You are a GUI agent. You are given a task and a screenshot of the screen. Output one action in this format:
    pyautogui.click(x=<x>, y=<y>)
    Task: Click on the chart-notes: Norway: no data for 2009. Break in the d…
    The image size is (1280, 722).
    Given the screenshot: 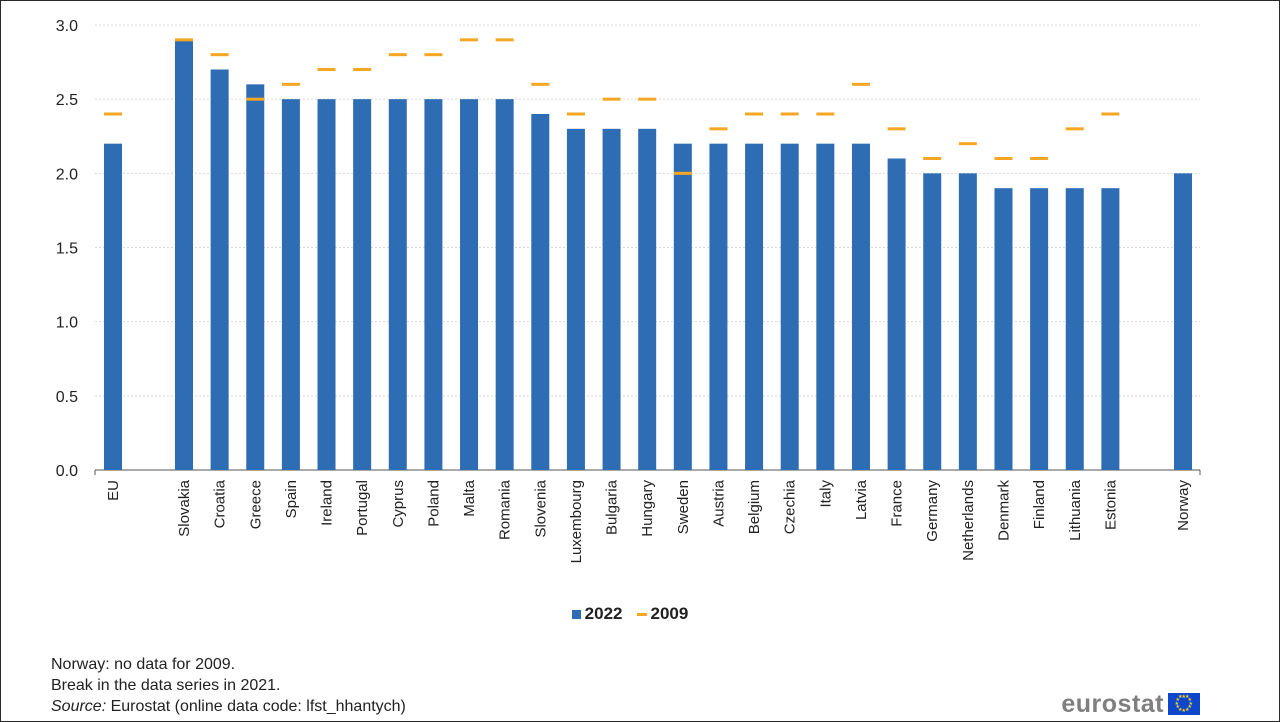 What is the action you would take?
    pyautogui.click(x=228, y=685)
    